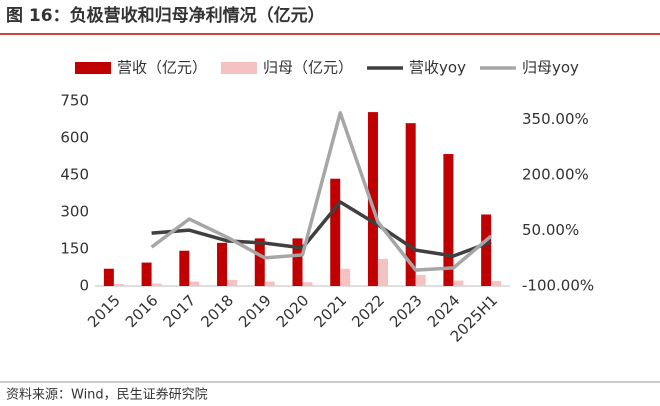  What do you see at coordinates (74, 138) in the screenshot?
I see `y-tick-label: 600` at bounding box center [74, 138].